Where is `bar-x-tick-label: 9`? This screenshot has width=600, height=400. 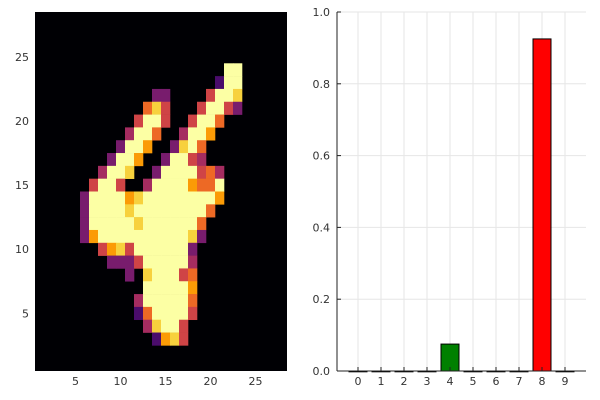 bar-x-tick-label: 9 is located at coordinates (565, 381).